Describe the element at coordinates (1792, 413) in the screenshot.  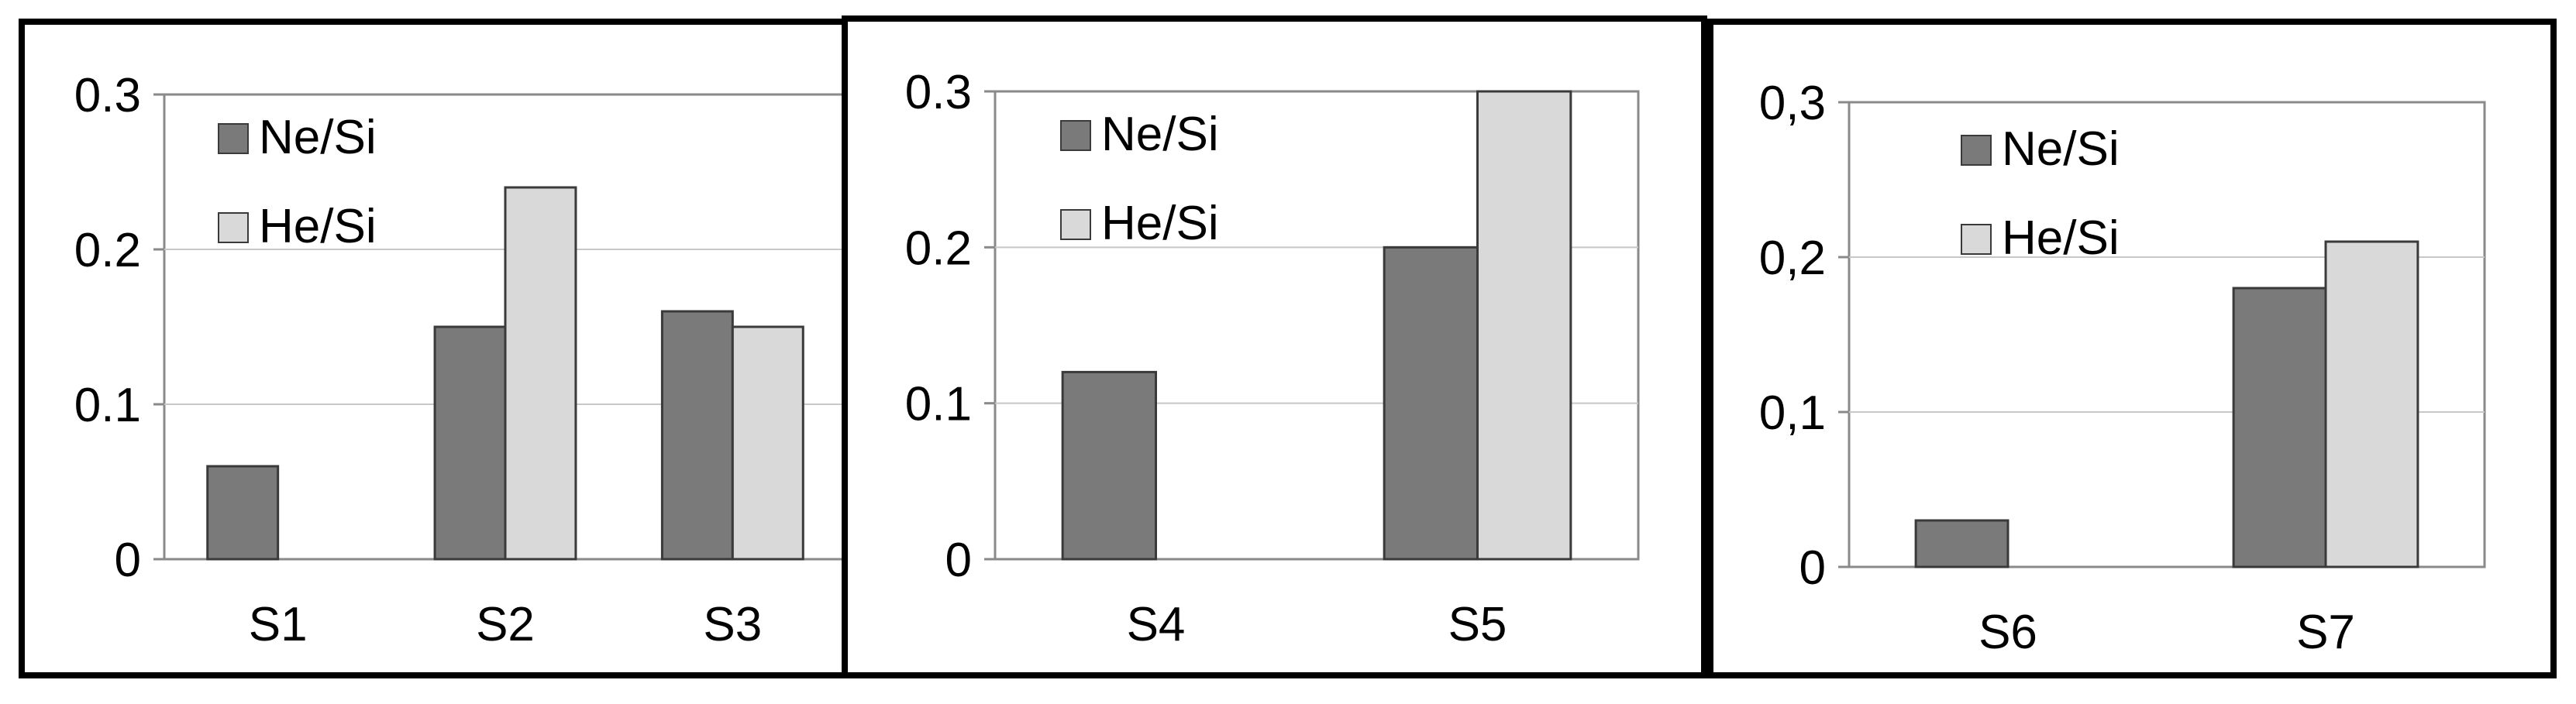
I see `y-tick-label: 0,1` at that location.